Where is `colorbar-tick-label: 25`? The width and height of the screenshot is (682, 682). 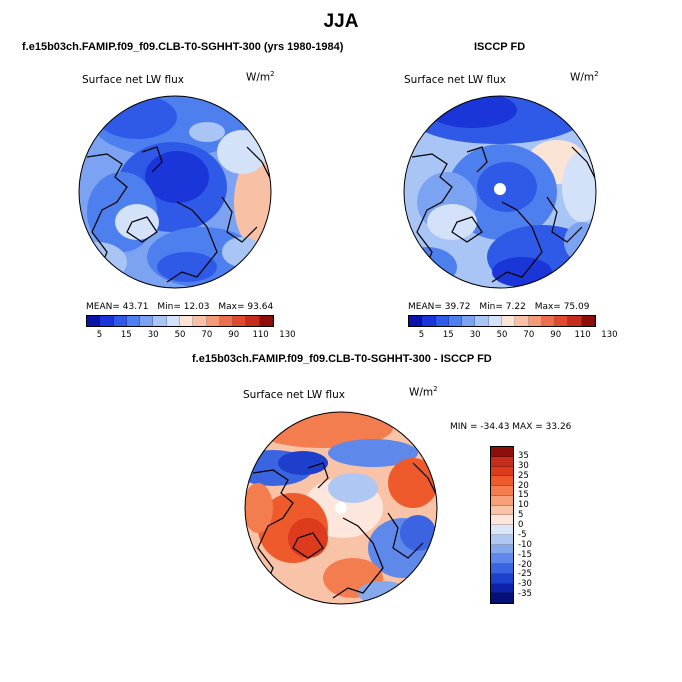
colorbar-tick-label: 25 is located at coordinates (523, 475).